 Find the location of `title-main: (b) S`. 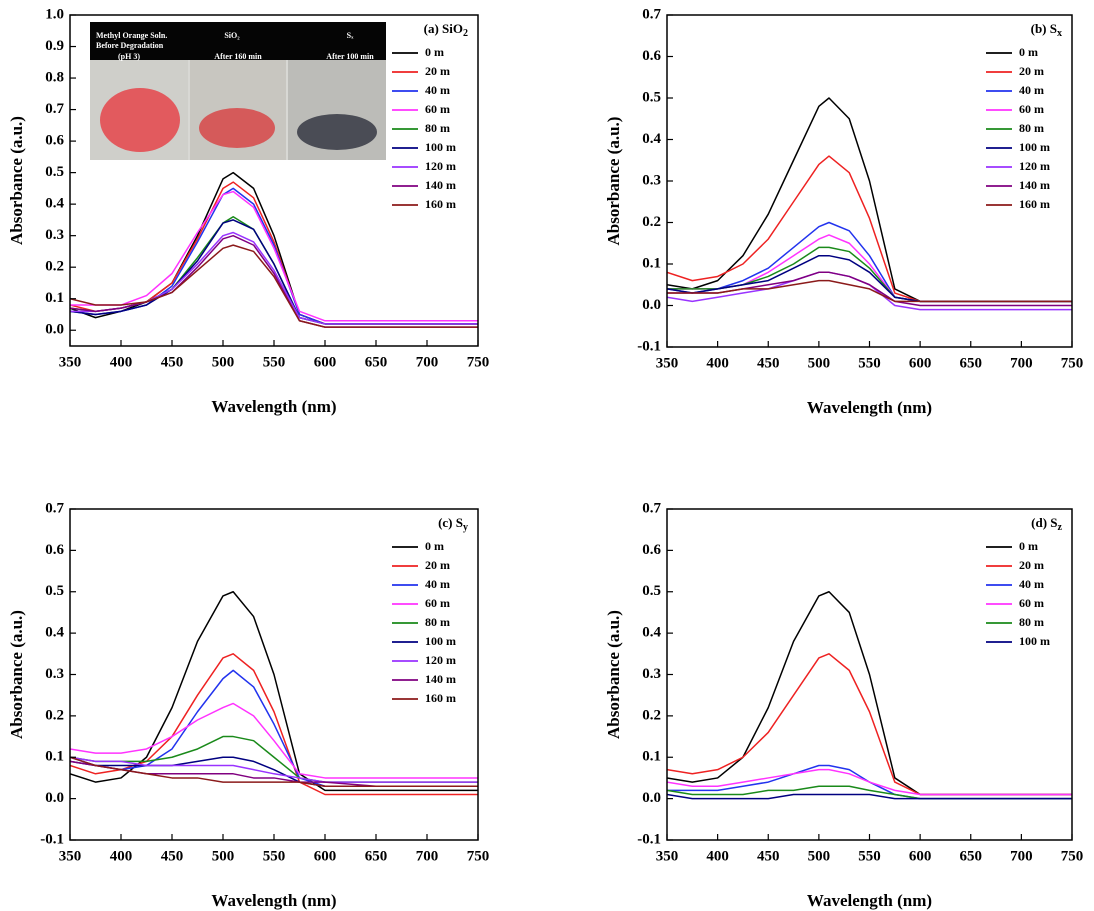

title-main: (b) S is located at coordinates (1044, 28).